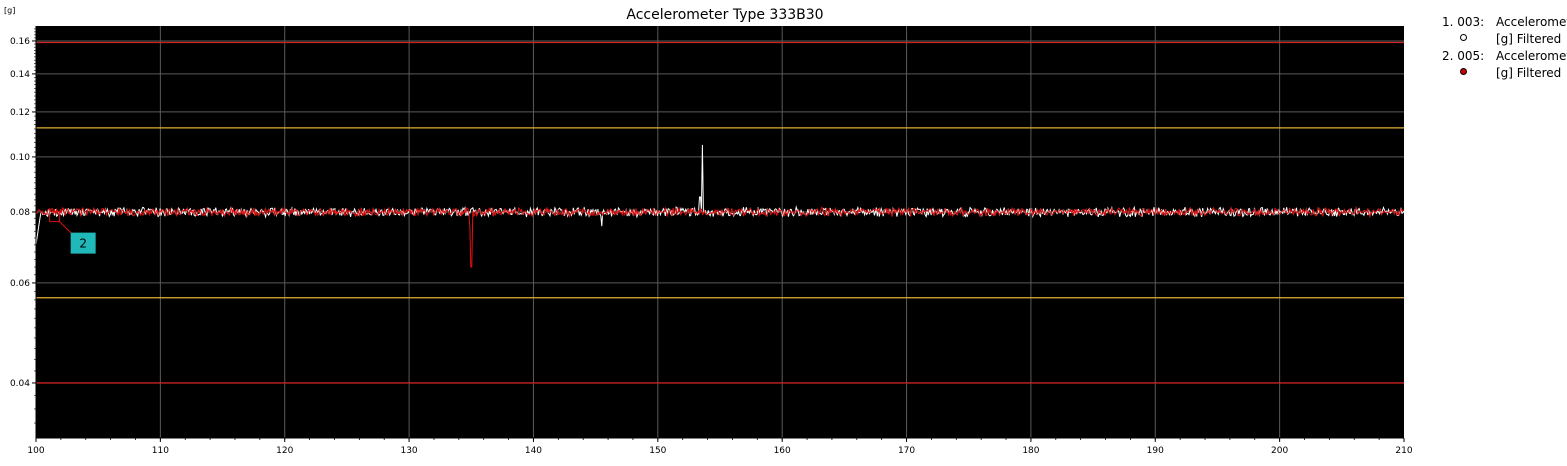 Image resolution: width=1567 pixels, height=466 pixels. What do you see at coordinates (20, 42) in the screenshot?
I see `y-tick-label: 0.16` at bounding box center [20, 42].